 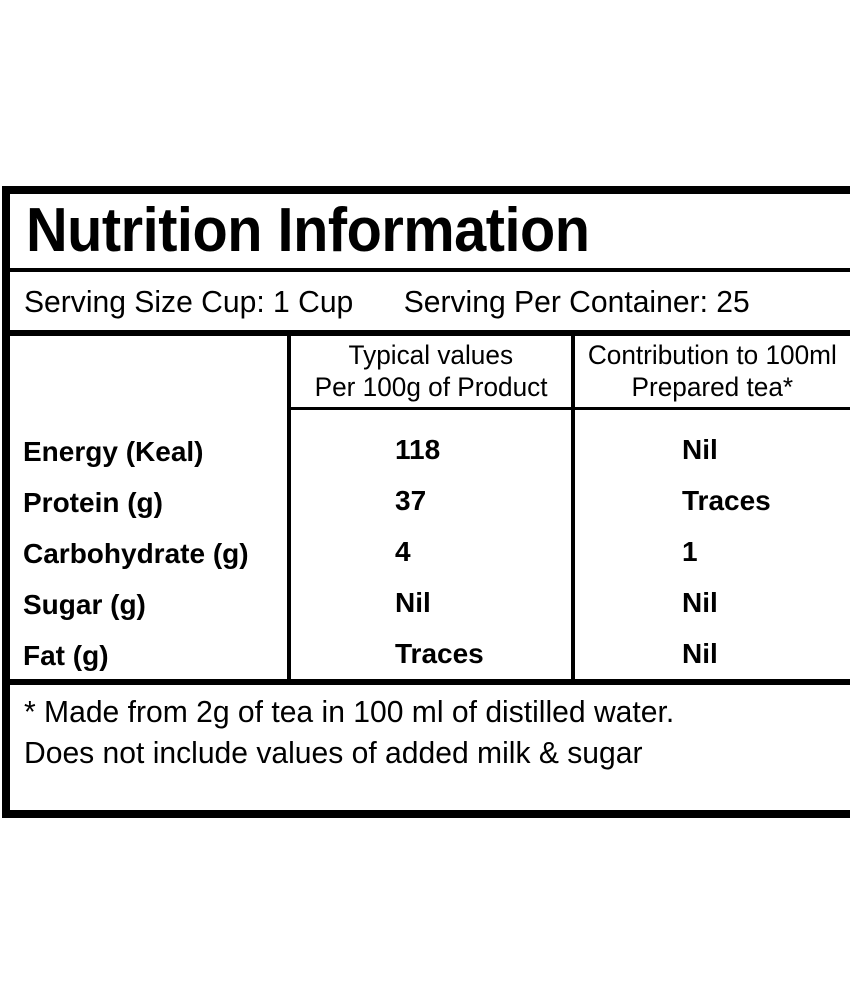 I want to click on table-row: Fat (g), so click(x=66, y=655).